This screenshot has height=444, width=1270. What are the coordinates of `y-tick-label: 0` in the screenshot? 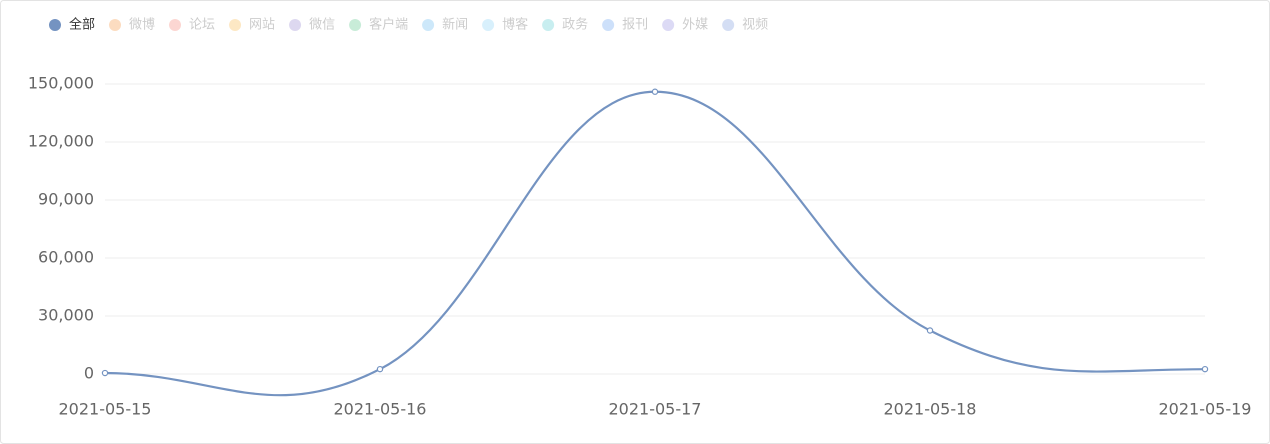 It's located at (89, 373).